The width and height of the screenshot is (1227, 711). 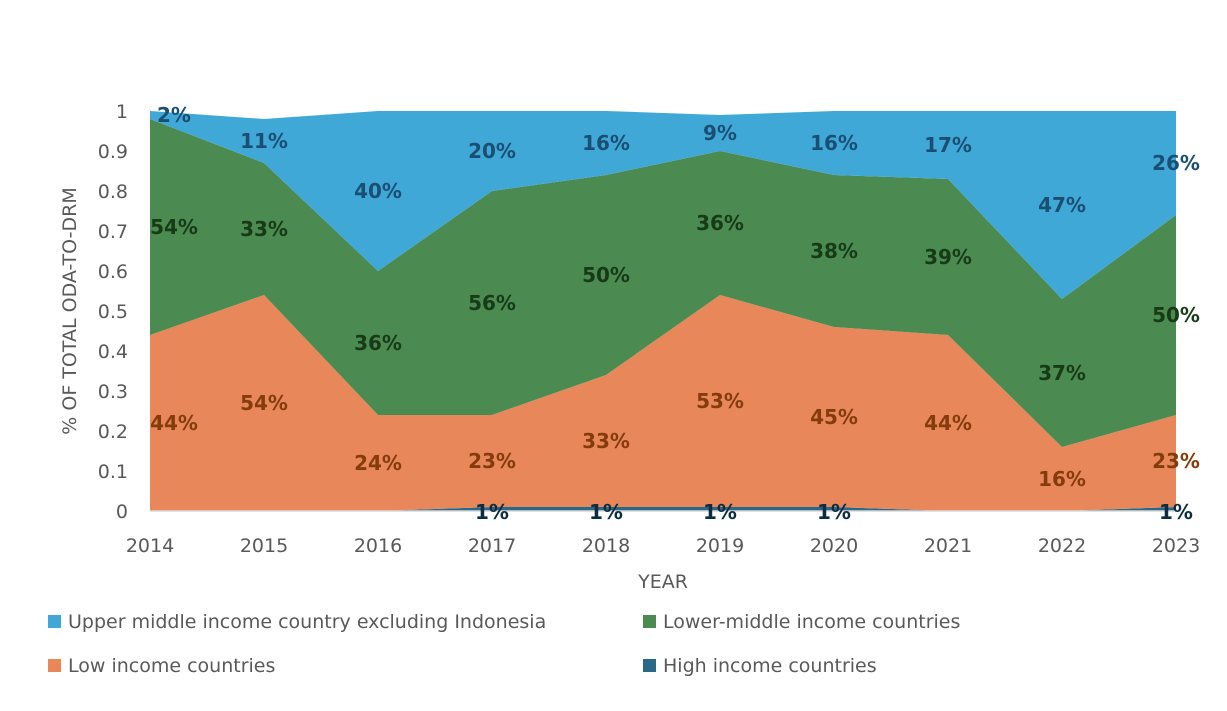 What do you see at coordinates (113, 152) in the screenshot?
I see `y-tick-label: 0.9` at bounding box center [113, 152].